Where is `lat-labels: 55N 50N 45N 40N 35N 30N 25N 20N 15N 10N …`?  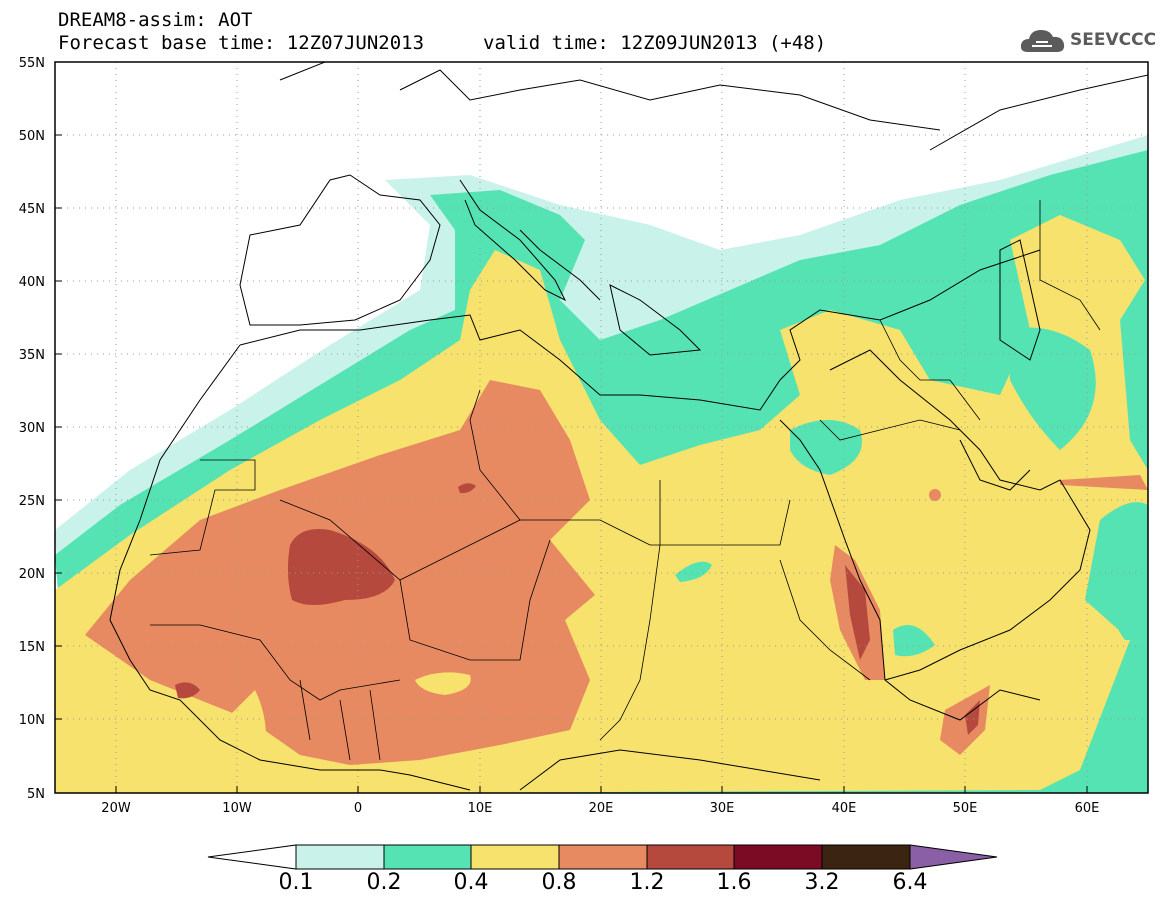 lat-labels: 55N 50N 45N 40N 35N 30N 25N 20N 15N 10N … is located at coordinates (32, 429).